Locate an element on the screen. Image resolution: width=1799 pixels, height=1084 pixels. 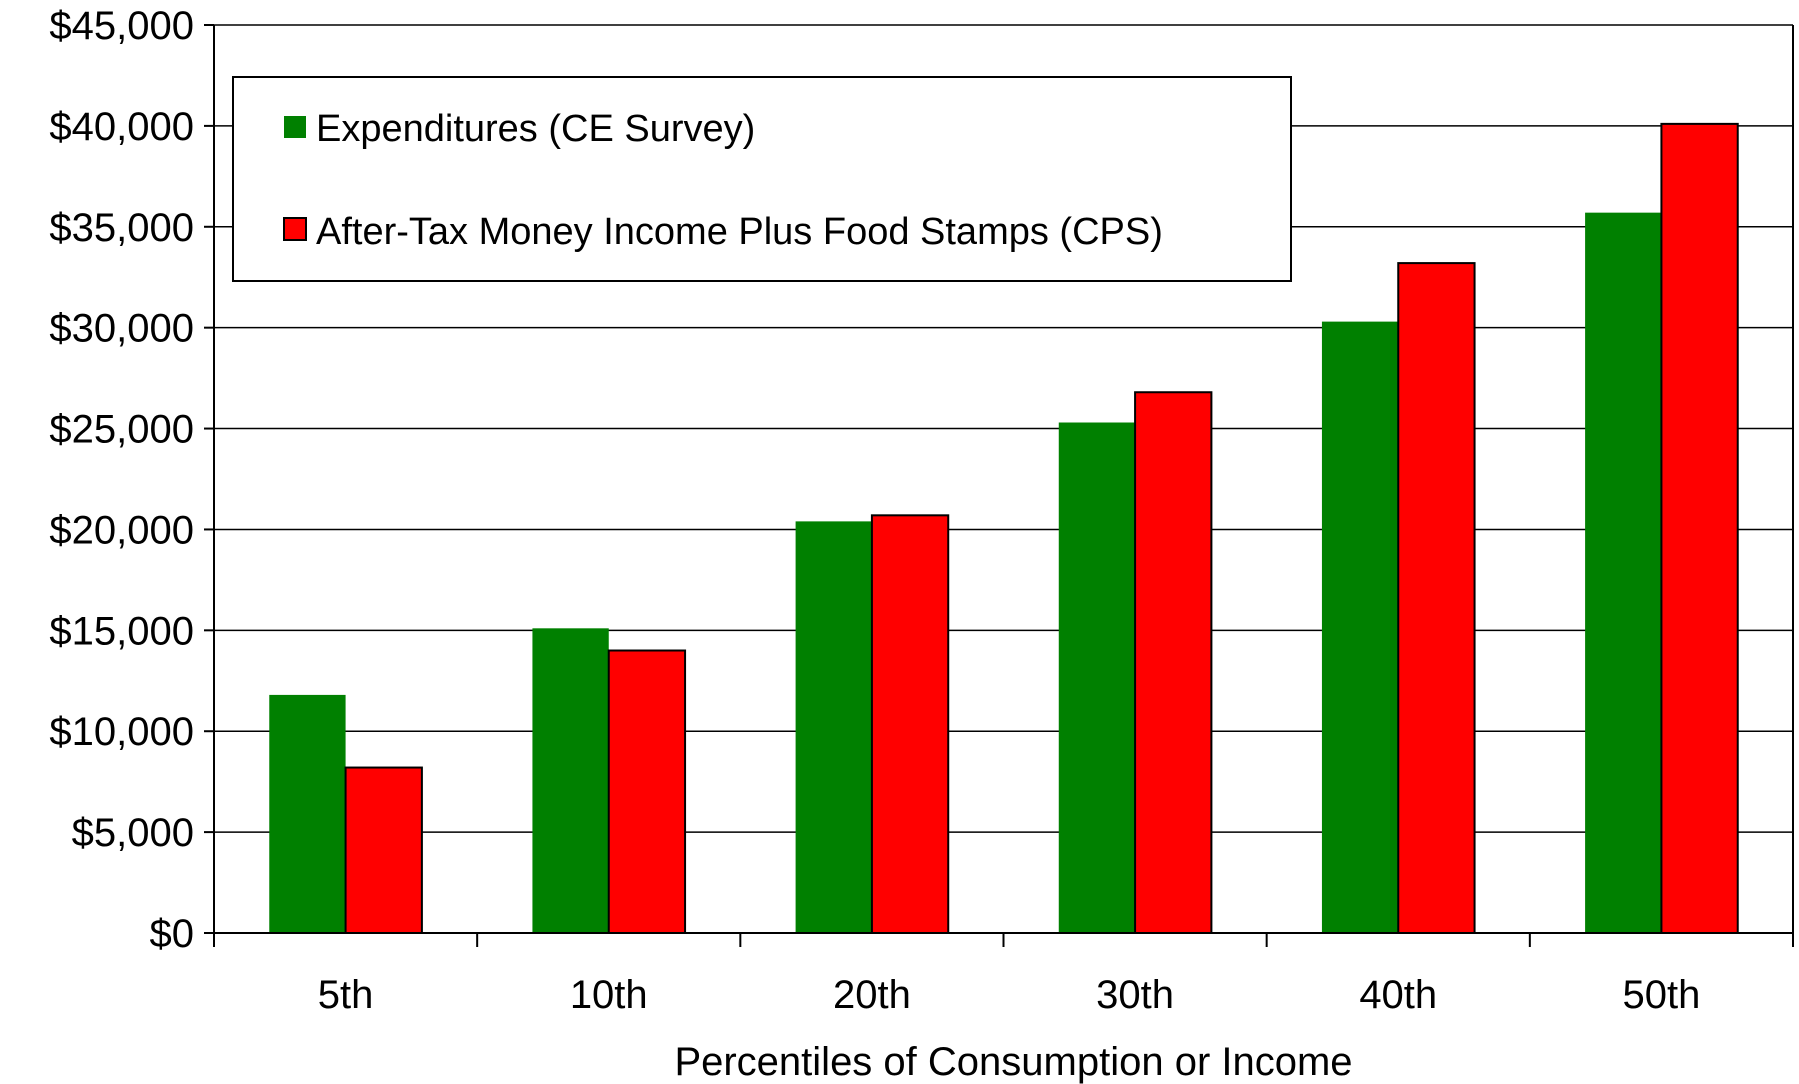
bar-expenditures-5th is located at coordinates (307, 813).